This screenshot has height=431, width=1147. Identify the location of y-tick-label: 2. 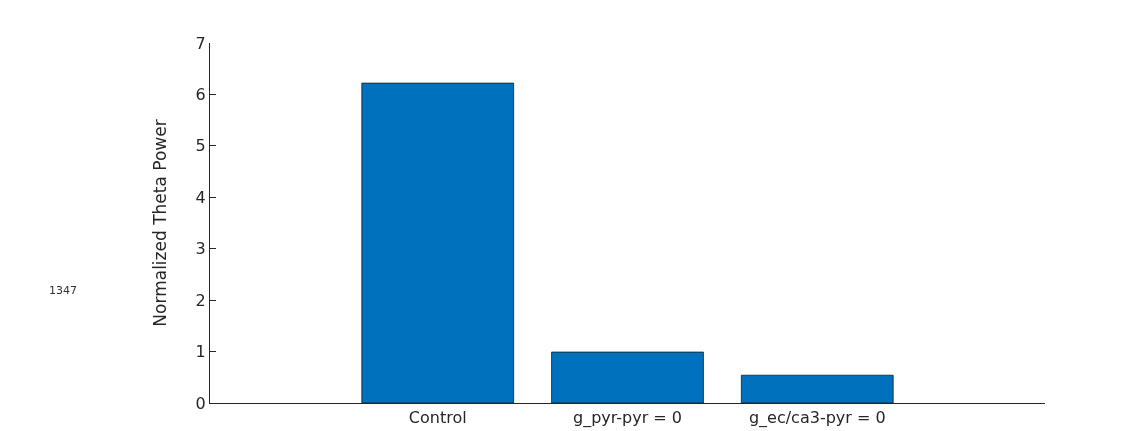
(200, 300).